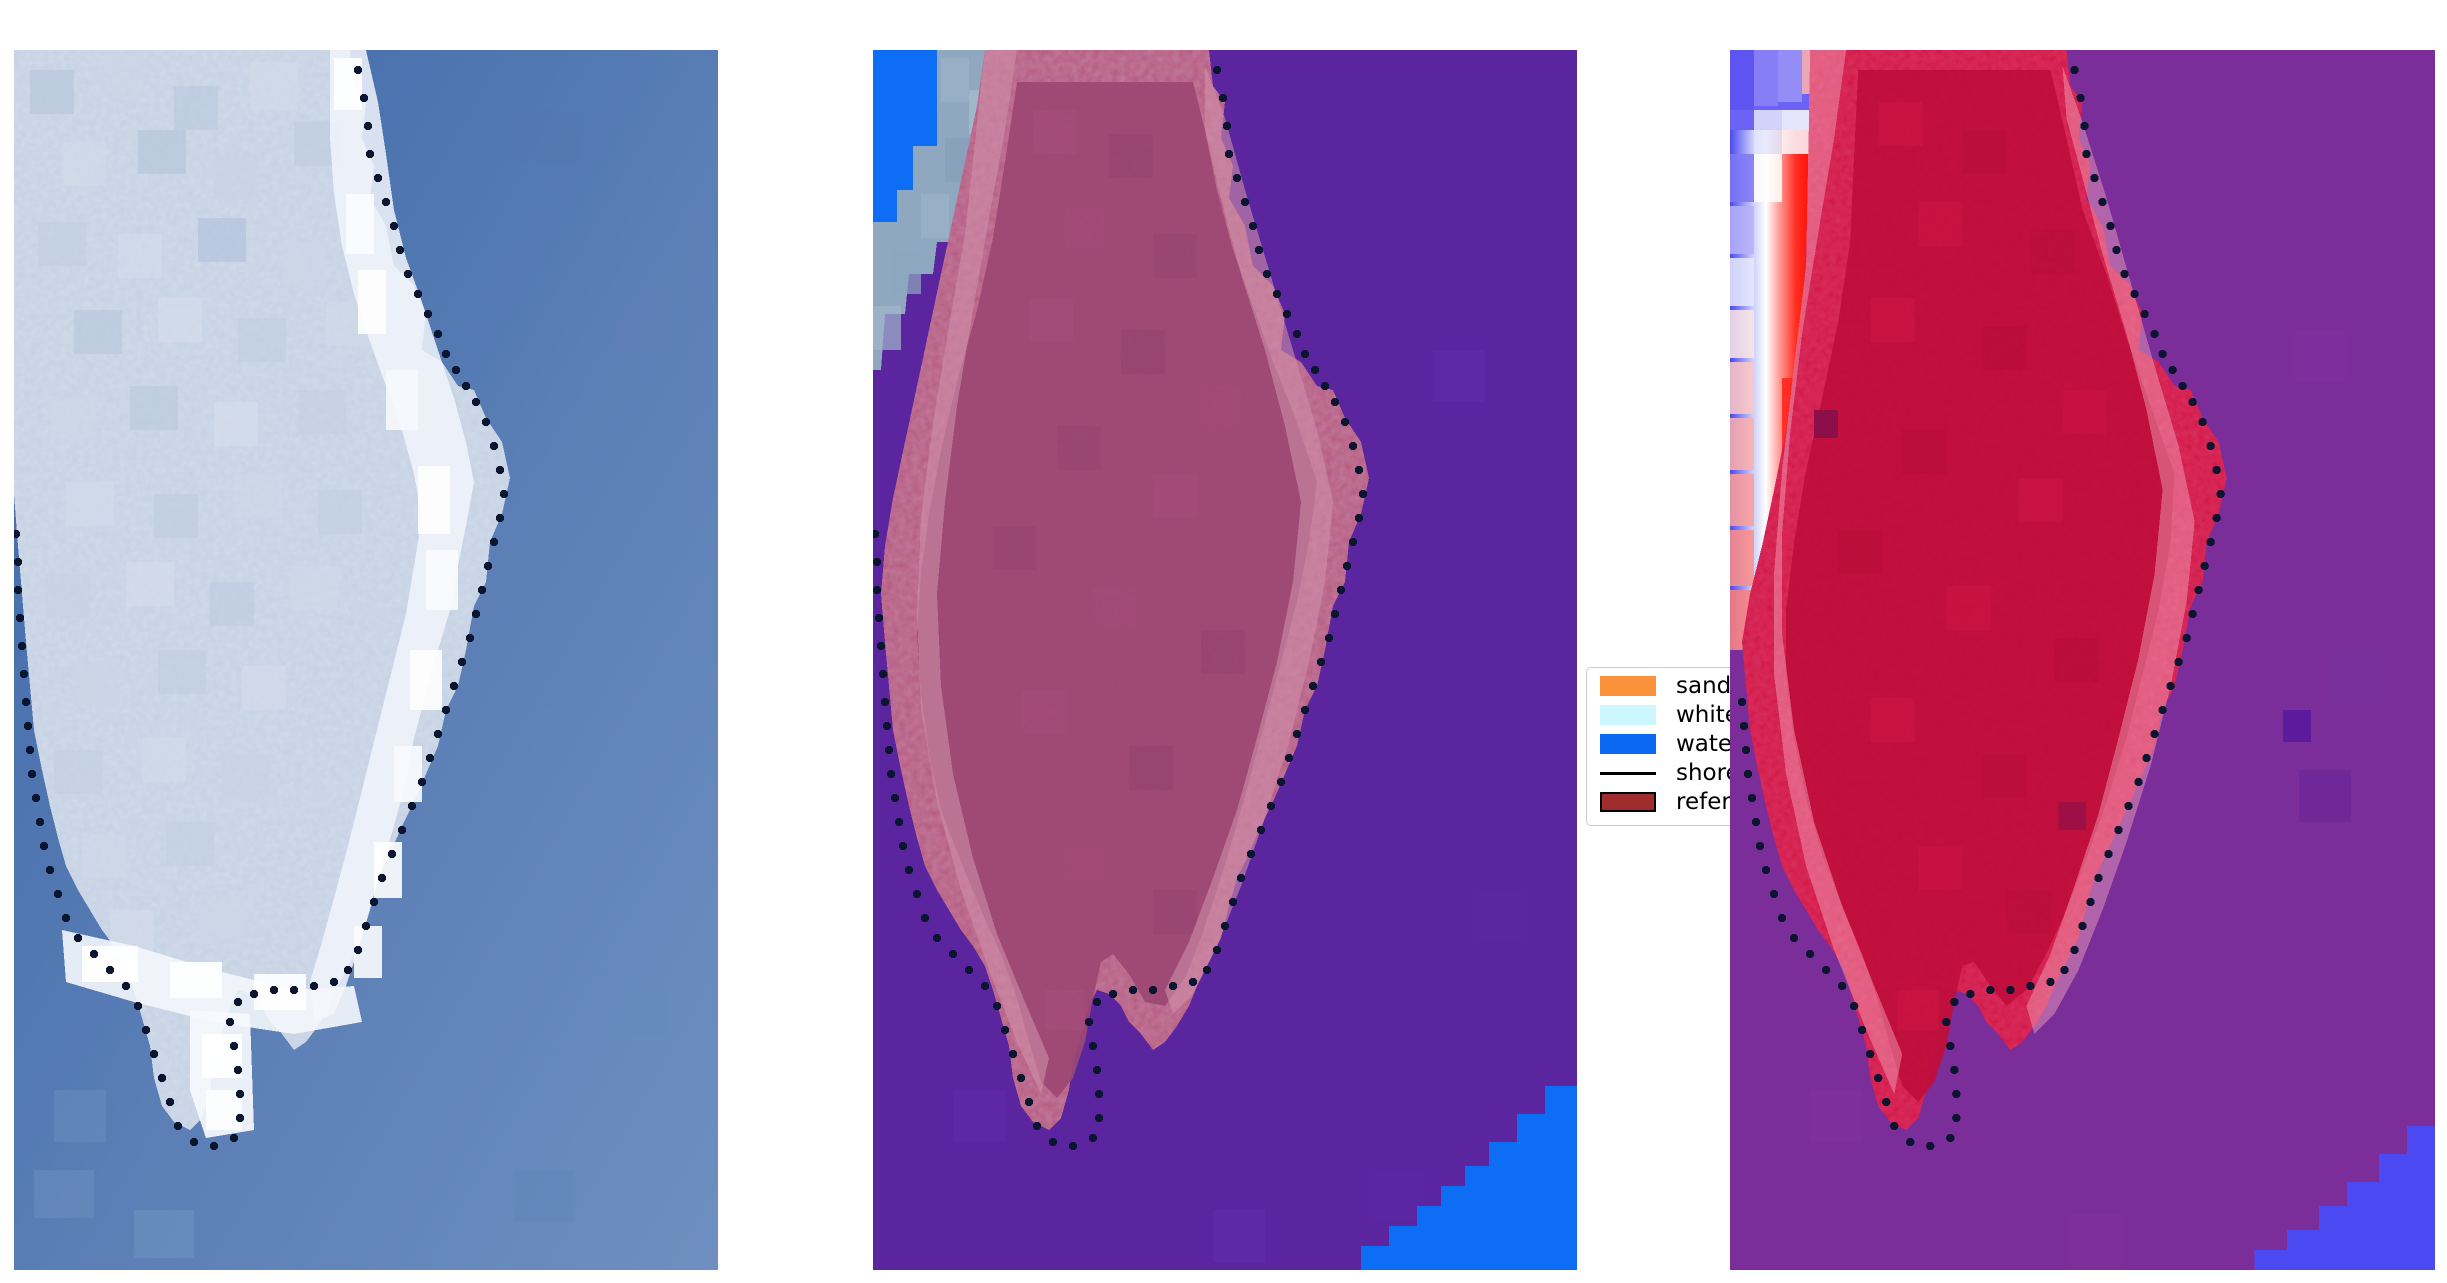 This screenshot has width=2447, height=1283. Describe the element at coordinates (1628, 715) in the screenshot. I see `whitewater-swatch` at that location.